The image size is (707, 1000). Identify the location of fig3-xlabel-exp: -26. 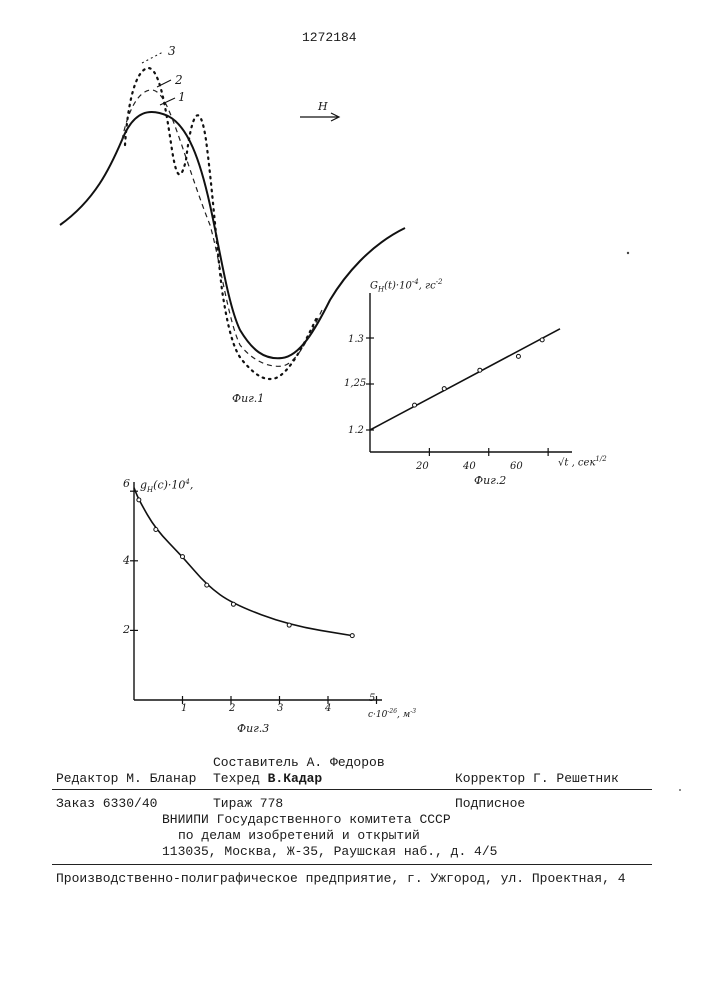
(392, 711).